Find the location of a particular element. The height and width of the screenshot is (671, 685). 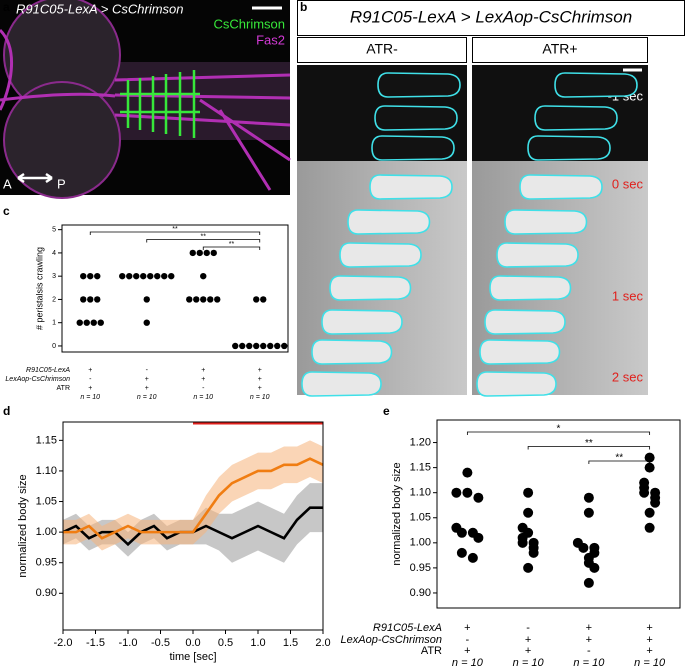

fas2-axons is located at coordinates (145, 109).